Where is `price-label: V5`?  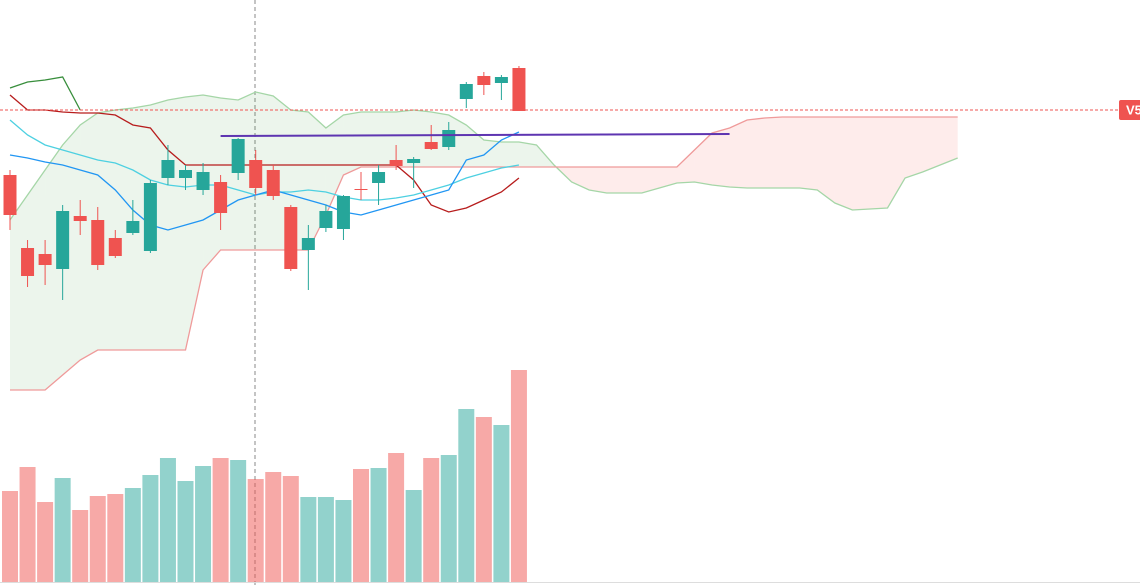
price-label: V5 is located at coordinates (1133, 109).